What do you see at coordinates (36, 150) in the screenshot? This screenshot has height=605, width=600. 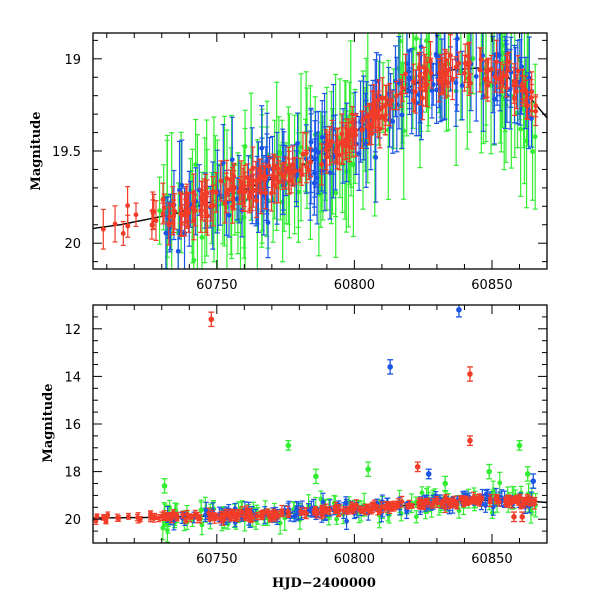 I see `top-y-axis-label: Magnitude` at bounding box center [36, 150].